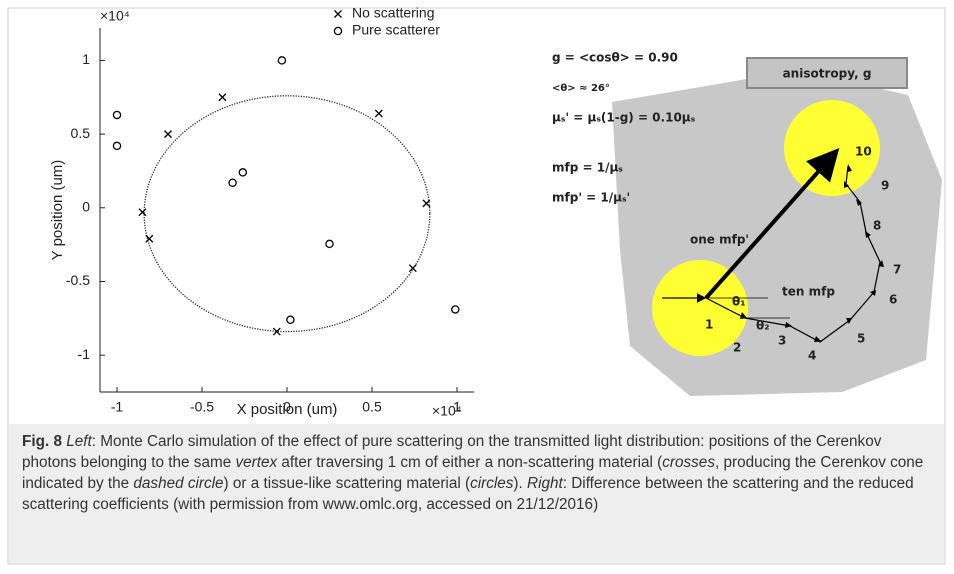 This screenshot has height=574, width=954. What do you see at coordinates (287, 214) in the screenshot?
I see `cone-circle` at bounding box center [287, 214].